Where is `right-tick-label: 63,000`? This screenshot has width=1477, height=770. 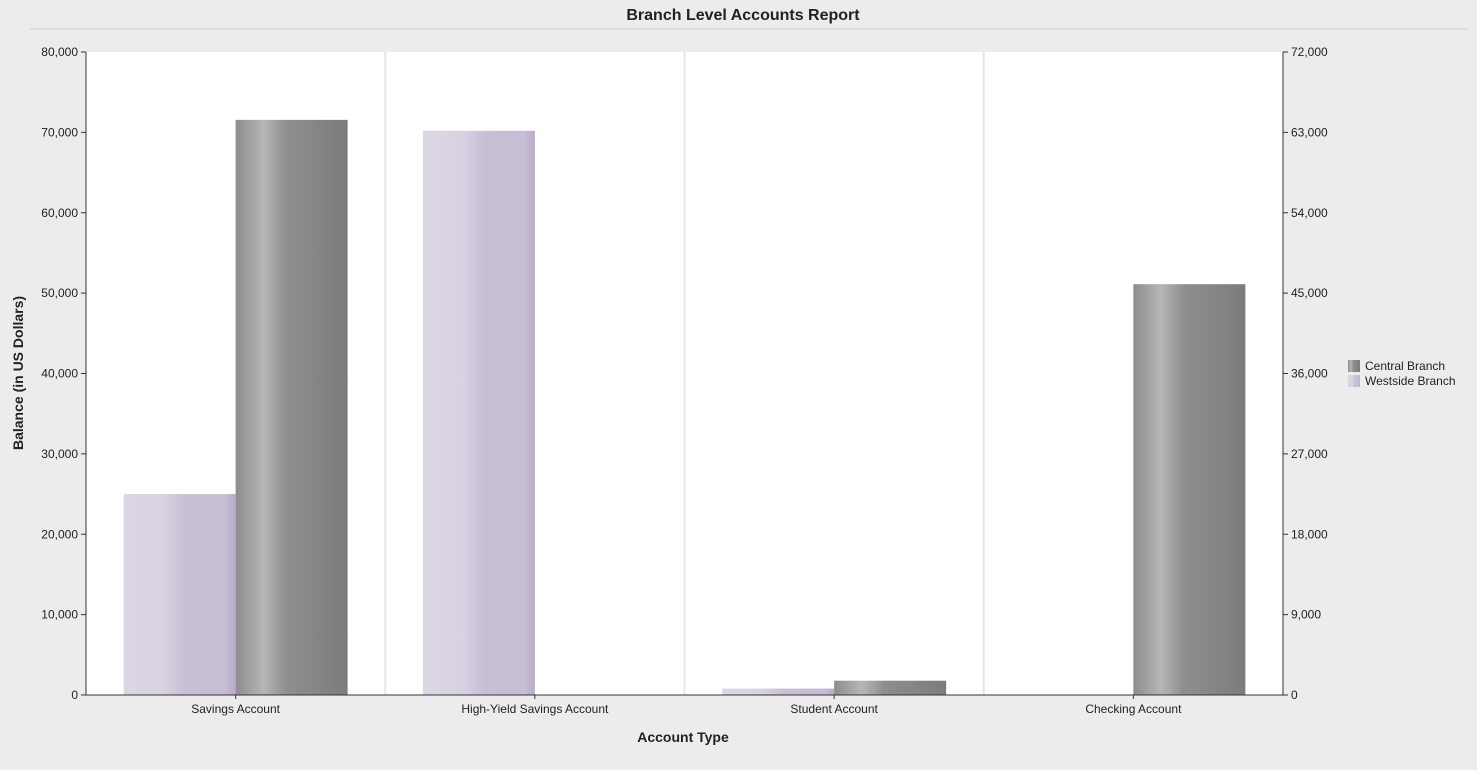
right-tick-label: 63,000 is located at coordinates (1309, 132).